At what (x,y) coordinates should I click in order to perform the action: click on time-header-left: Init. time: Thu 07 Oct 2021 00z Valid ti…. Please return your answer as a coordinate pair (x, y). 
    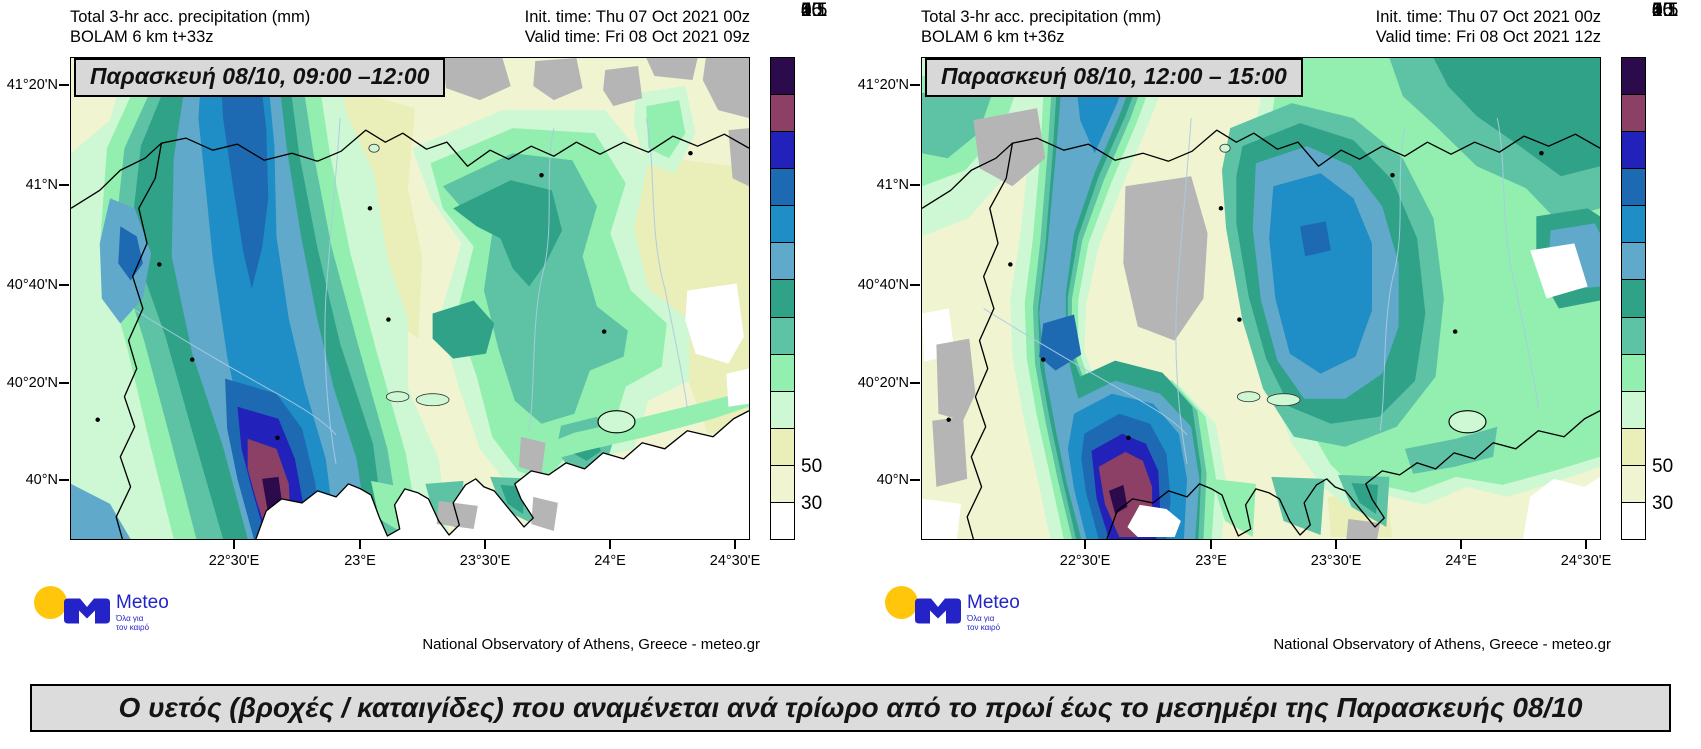
    Looking at the image, I should click on (540, 27).